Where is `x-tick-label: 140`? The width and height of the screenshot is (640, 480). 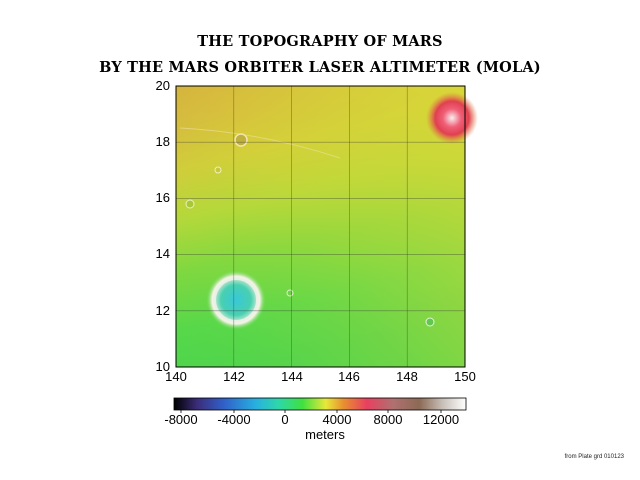 x-tick-label: 140 is located at coordinates (176, 376).